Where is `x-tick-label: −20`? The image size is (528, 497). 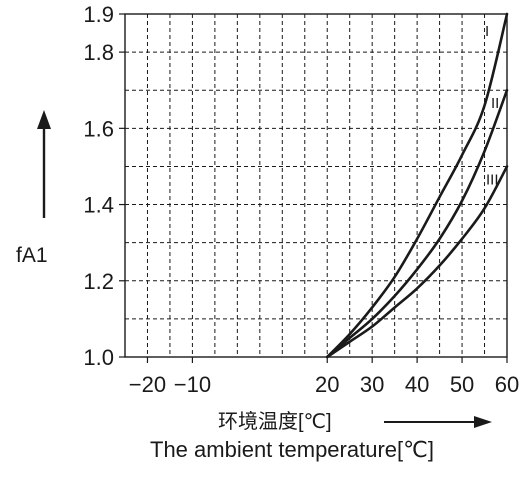
x-tick-label: −20 is located at coordinates (147, 384).